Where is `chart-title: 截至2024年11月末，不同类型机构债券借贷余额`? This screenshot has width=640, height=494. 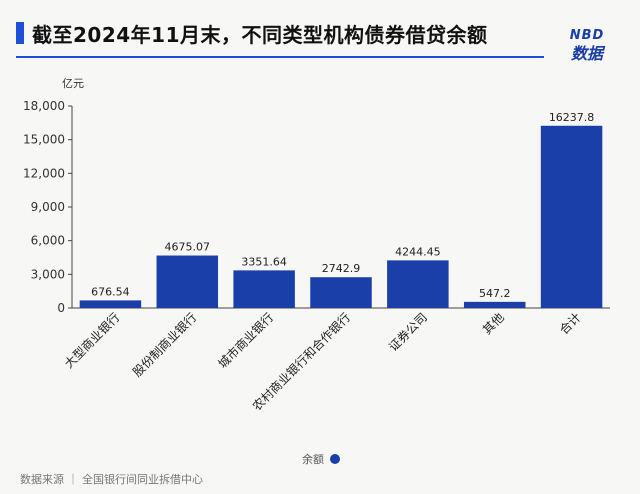 chart-title: 截至2024年11月末，不同类型机构债券借贷余额 is located at coordinates (260, 35).